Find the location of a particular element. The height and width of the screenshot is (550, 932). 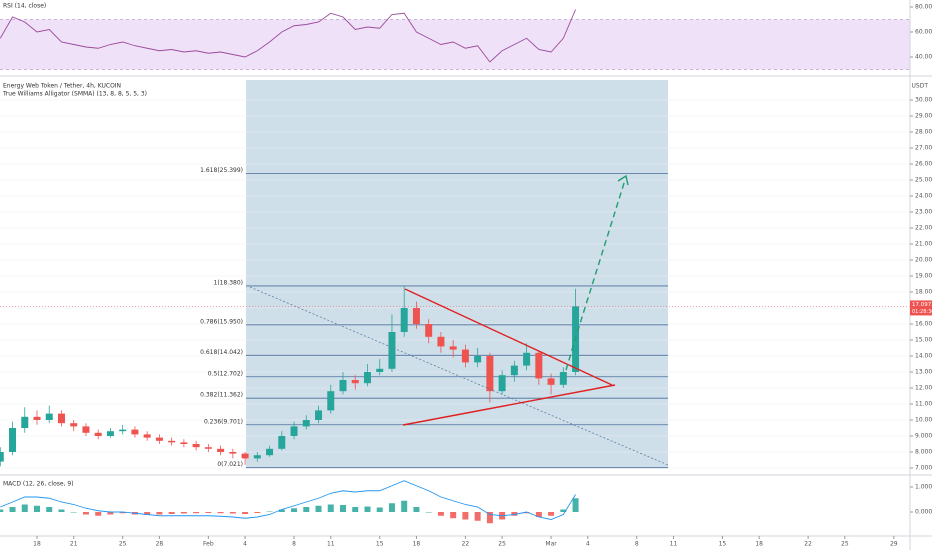

y-tick-label: 8.000 is located at coordinates (923, 452).